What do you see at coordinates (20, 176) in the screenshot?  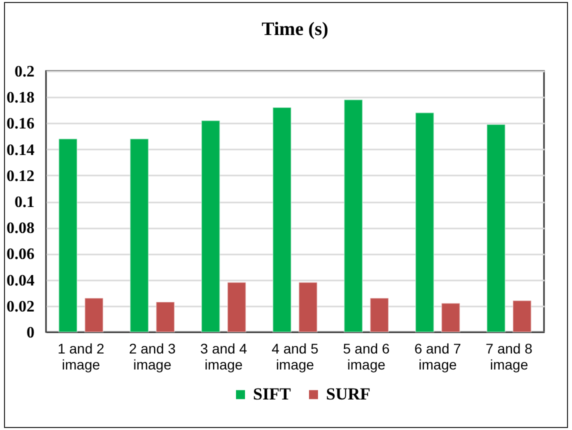 I see `y-tick-label: 0.12` at bounding box center [20, 176].